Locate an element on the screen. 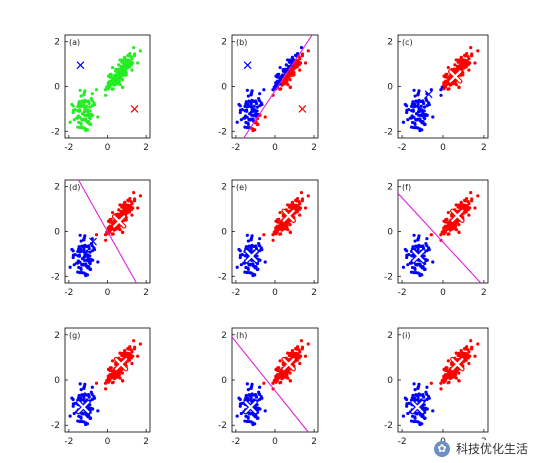 Image resolution: width=544 pixels, height=463 pixels. y-tick-label: 2 is located at coordinates (224, 43).